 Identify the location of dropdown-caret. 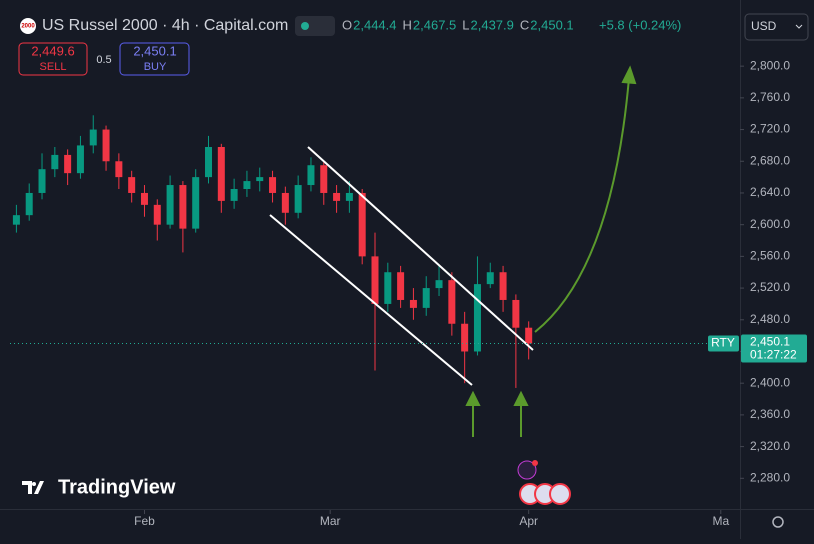
(799, 26).